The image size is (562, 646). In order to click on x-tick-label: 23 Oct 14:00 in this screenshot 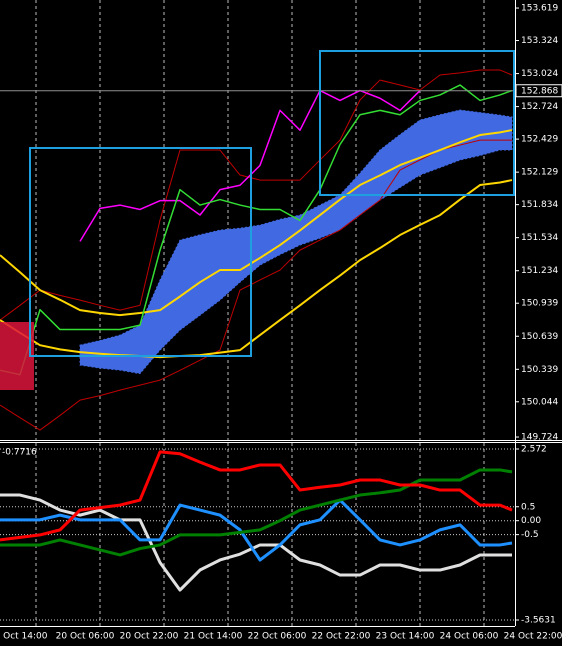, I will do `click(405, 637)`.